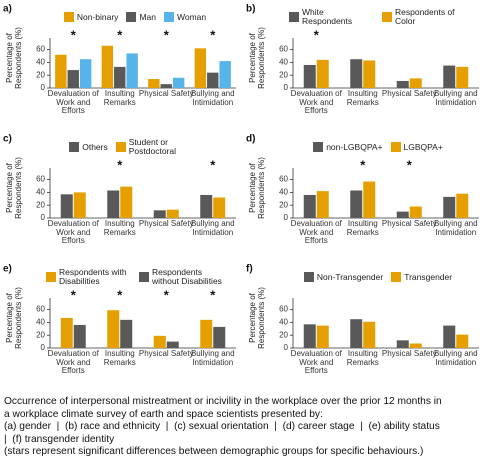 This screenshot has width=486, height=474. I want to click on legend-item: Student or Postdoctoral, so click(158, 146).